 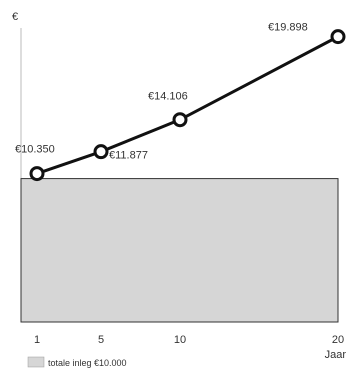 I want to click on y-axis-label: €, so click(x=15, y=17).